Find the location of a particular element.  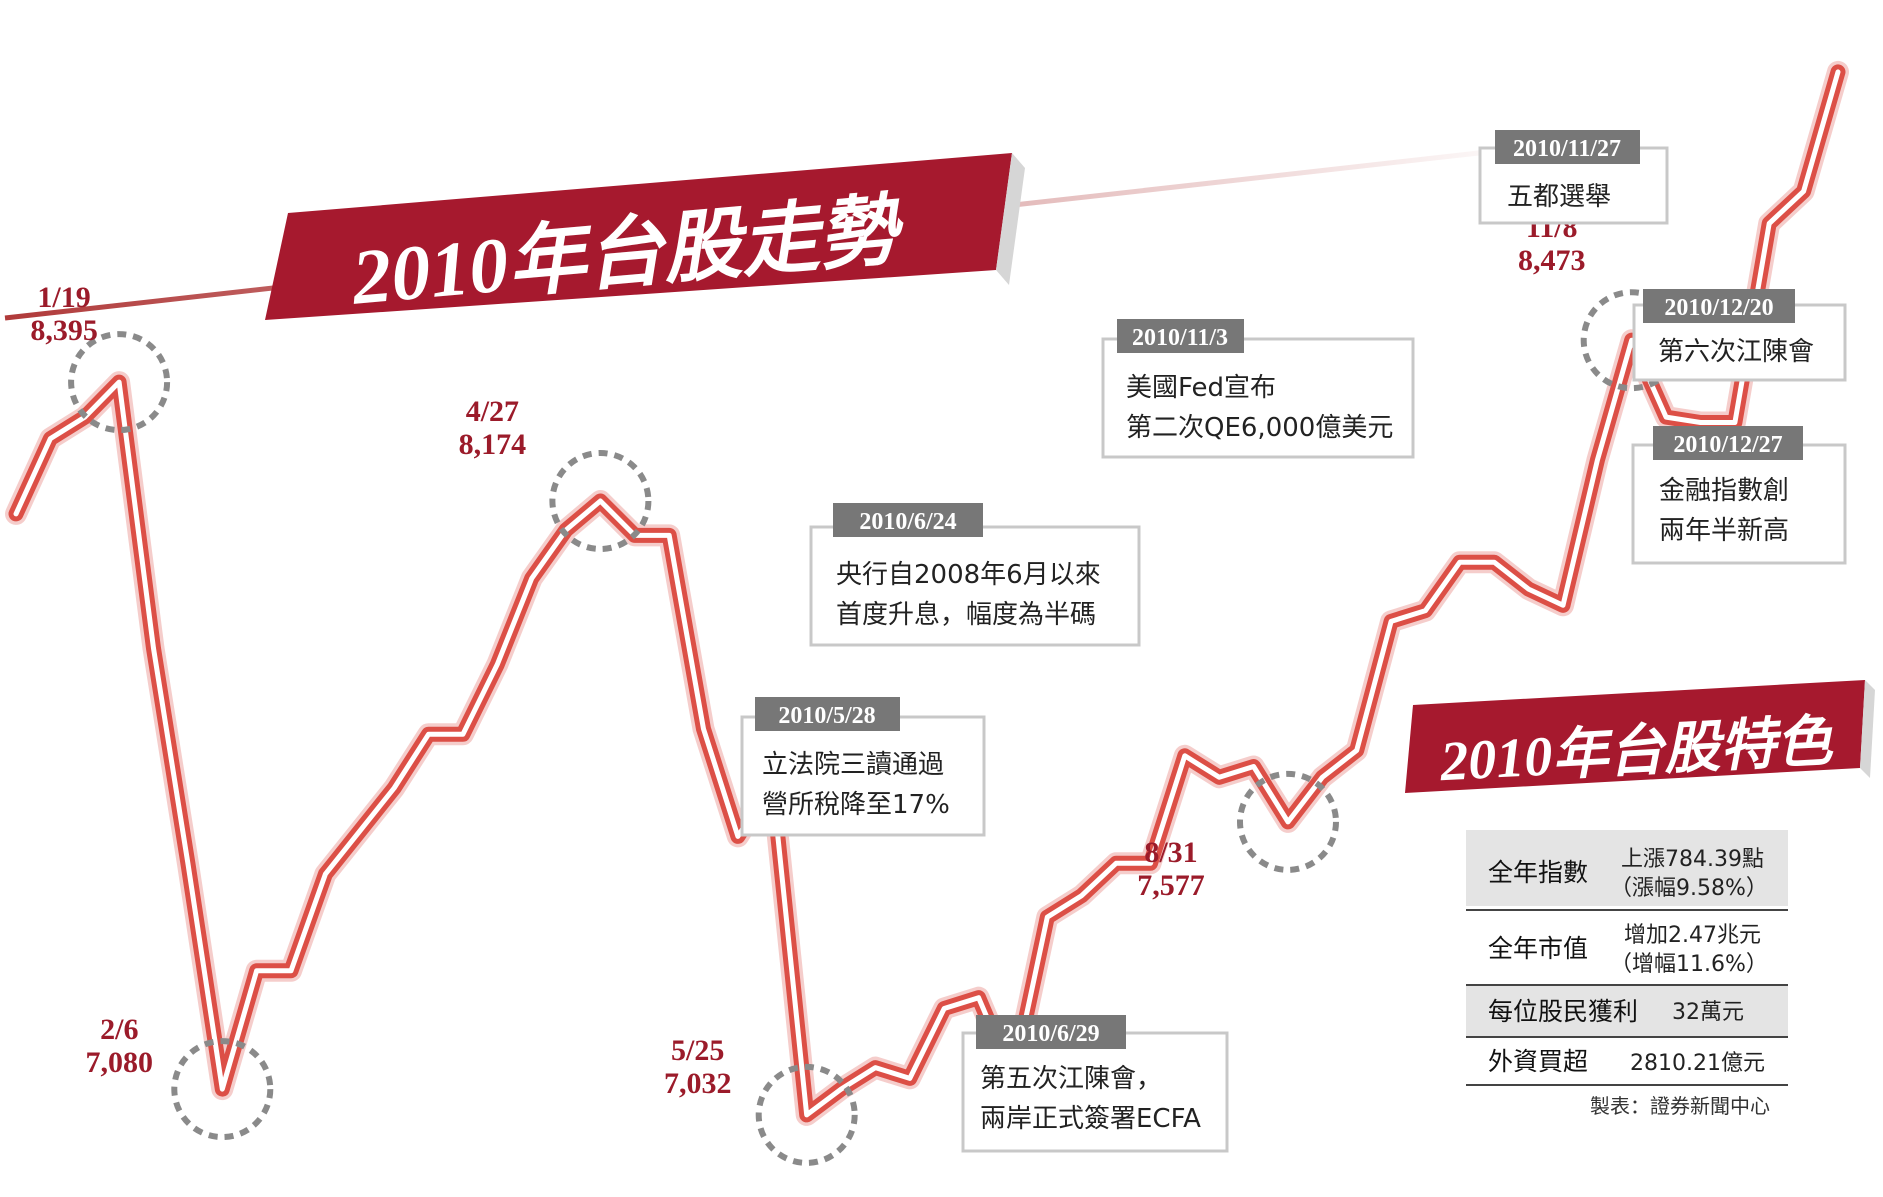

features-row-label: 全年市值 is located at coordinates (1538, 948).